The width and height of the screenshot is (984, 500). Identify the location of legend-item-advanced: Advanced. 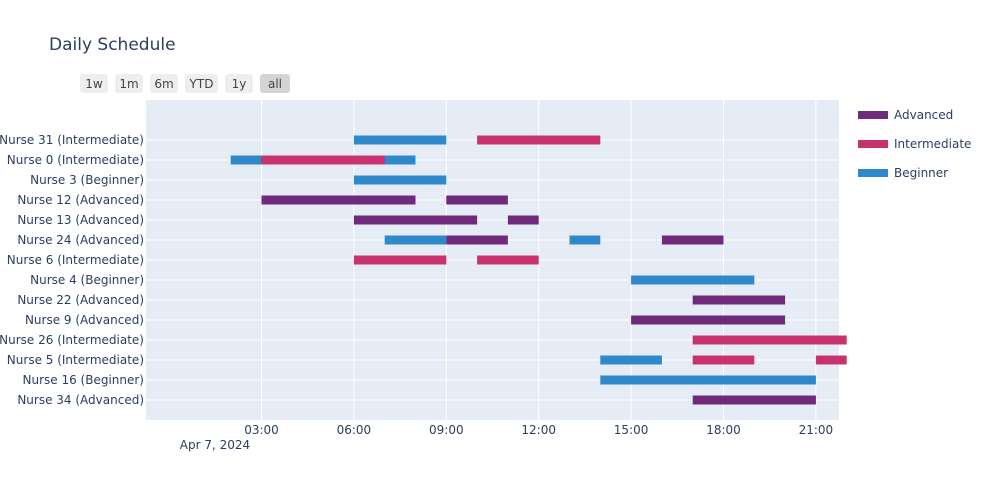
(905, 115).